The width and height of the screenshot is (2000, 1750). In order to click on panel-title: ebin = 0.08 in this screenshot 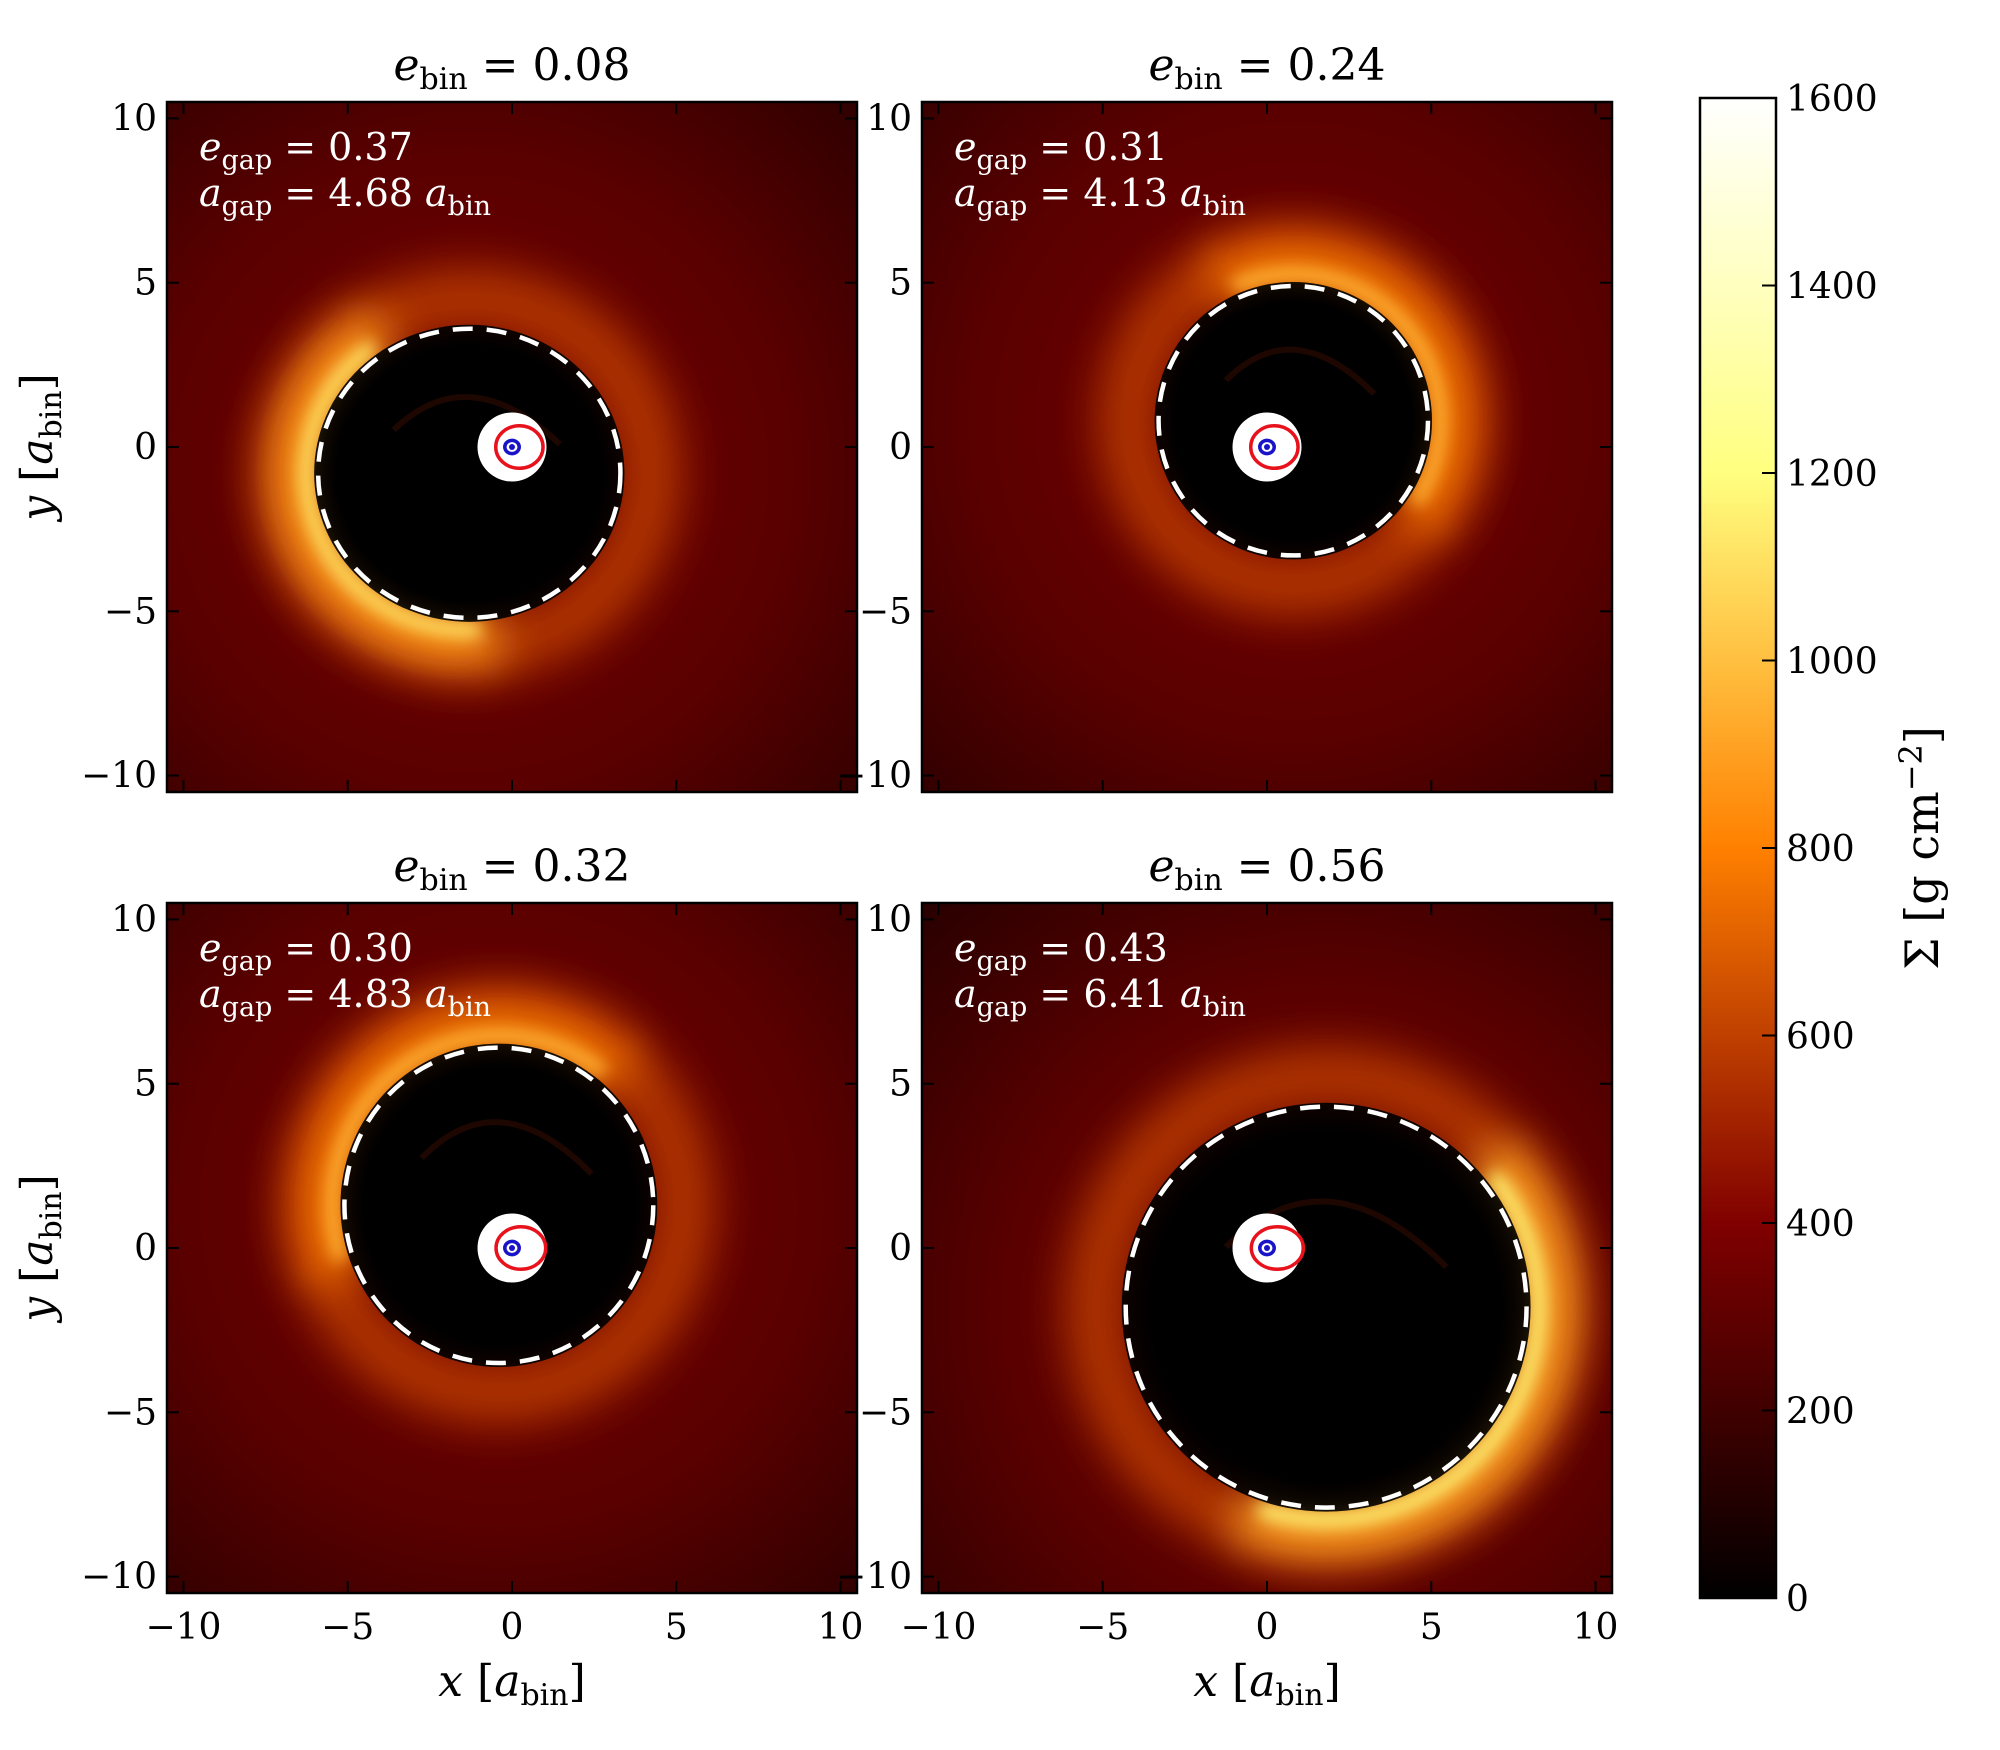, I will do `click(512, 68)`.